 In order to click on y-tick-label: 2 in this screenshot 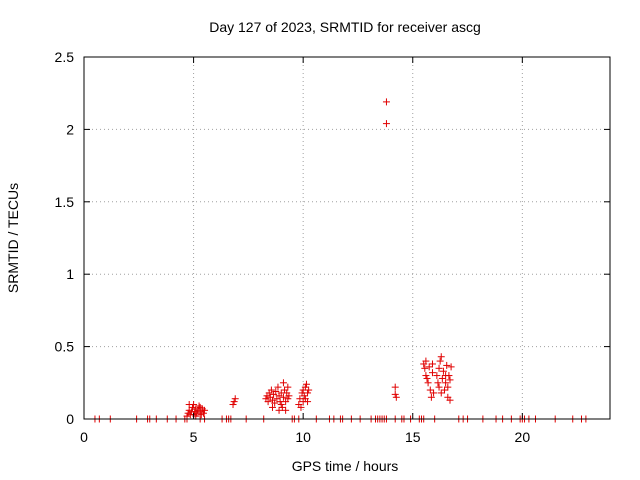, I will do `click(70, 129)`.